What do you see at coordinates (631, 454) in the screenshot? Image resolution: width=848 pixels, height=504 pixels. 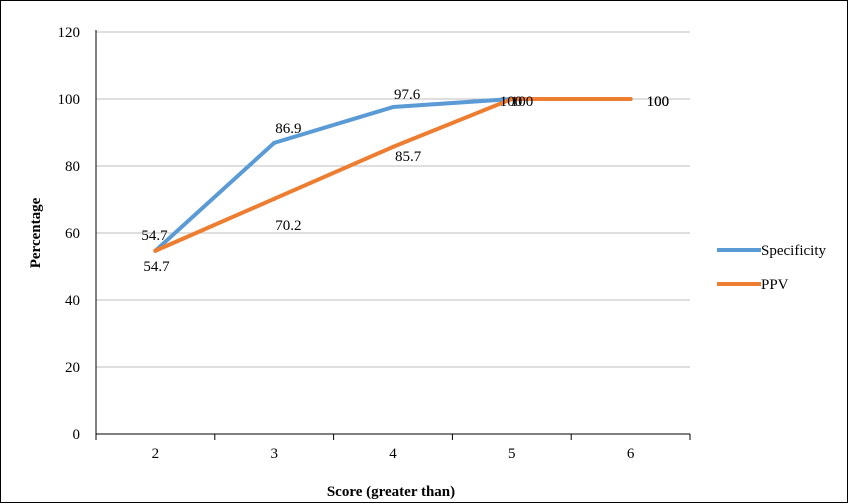 I see `x-tick-label: 6` at bounding box center [631, 454].